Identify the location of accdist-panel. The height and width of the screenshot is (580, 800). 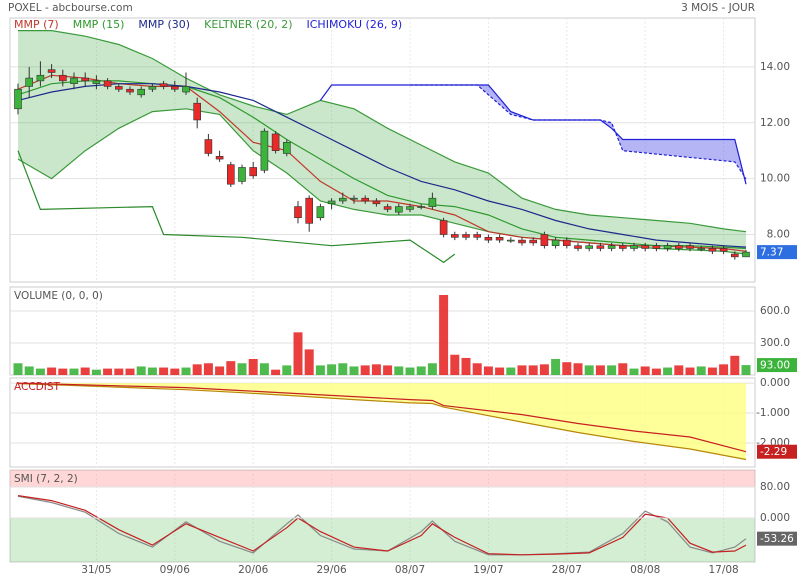
(382, 422).